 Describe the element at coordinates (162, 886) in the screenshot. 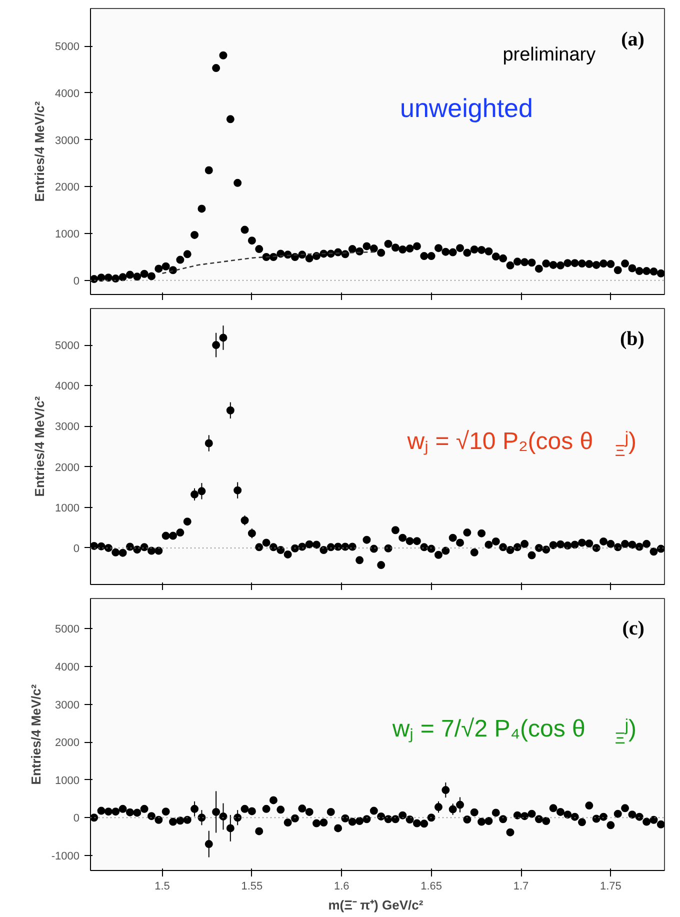

I see `x-tick-label: 1.5` at that location.